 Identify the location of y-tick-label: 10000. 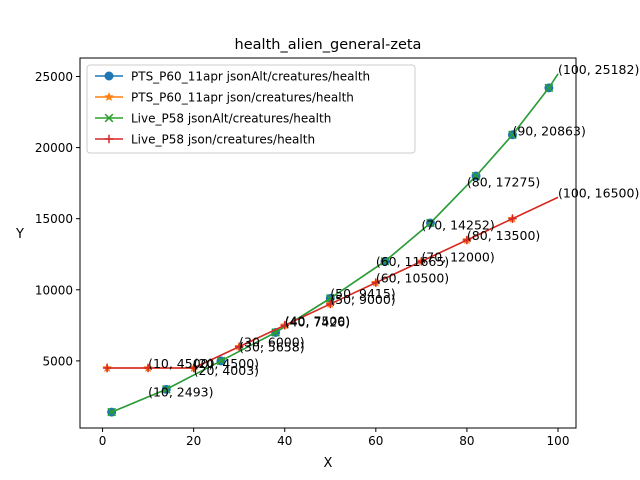
(54, 290).